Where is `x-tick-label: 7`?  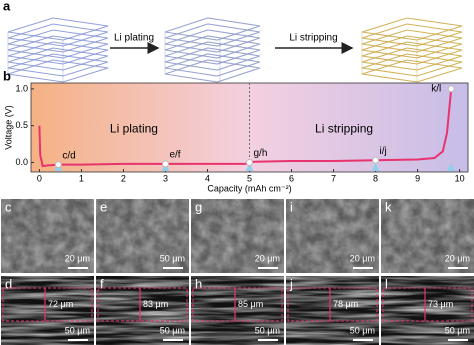
x-tick-label: 7 is located at coordinates (333, 178).